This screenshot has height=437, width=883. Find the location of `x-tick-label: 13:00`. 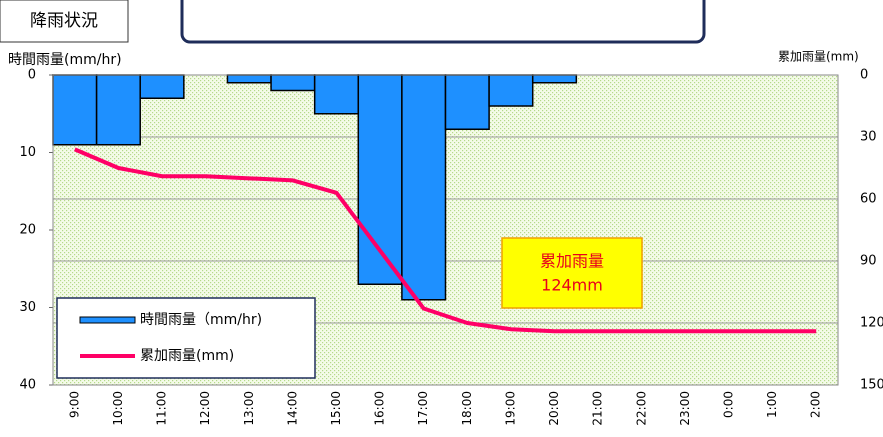

x-tick-label: 13:00 is located at coordinates (249, 408).